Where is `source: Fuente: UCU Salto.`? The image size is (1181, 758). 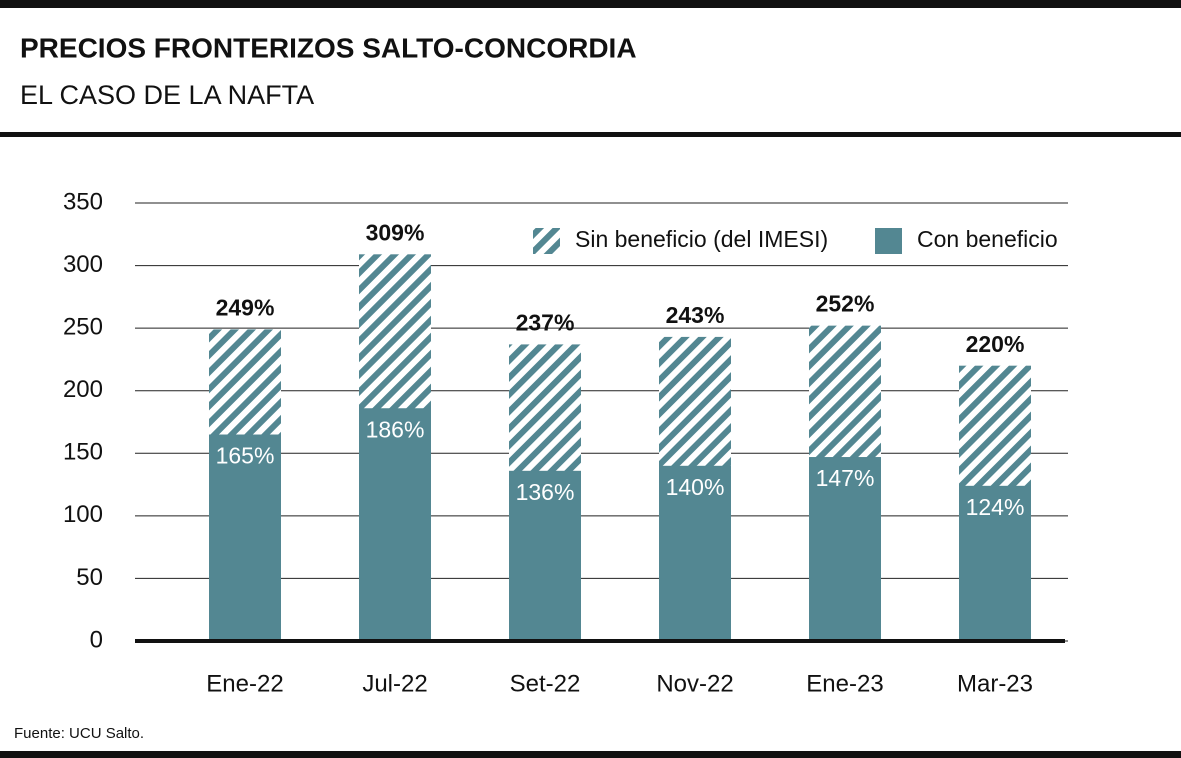
source: Fuente: UCU Salto. is located at coordinates (79, 733).